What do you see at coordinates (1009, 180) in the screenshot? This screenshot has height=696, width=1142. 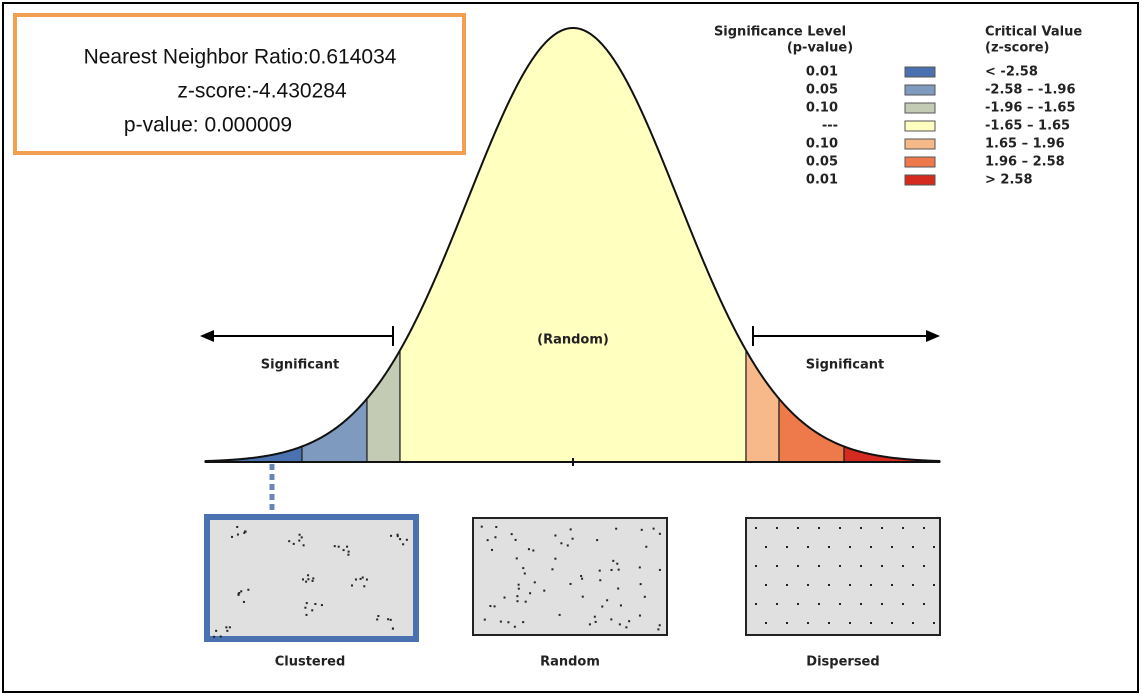 I see `legend-z: > 2.58` at bounding box center [1009, 180].